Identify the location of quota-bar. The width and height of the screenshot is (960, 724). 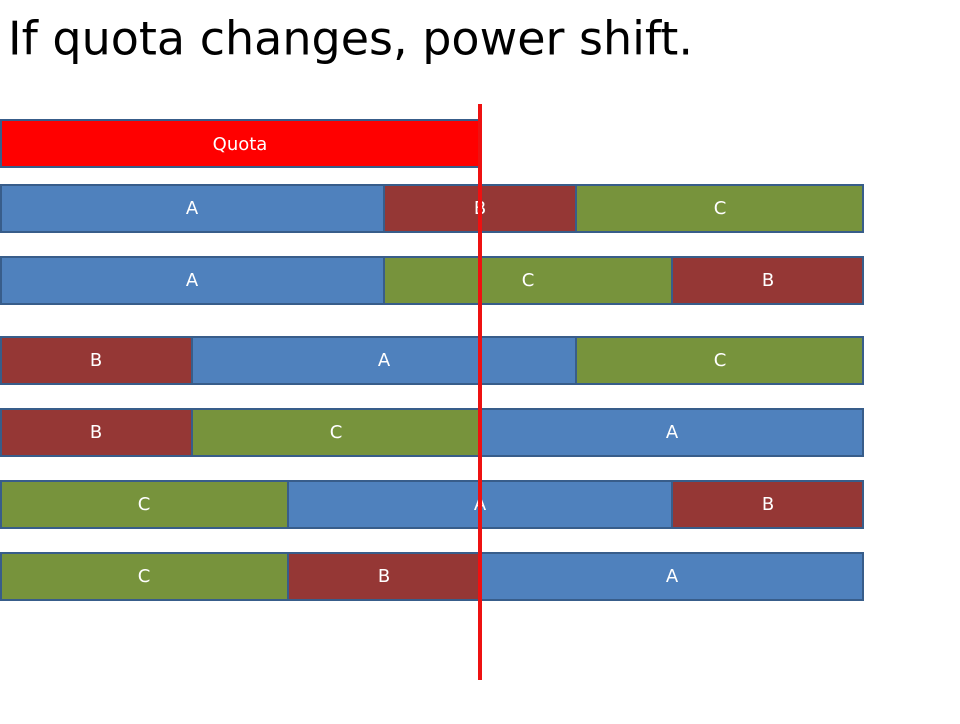
(240, 143).